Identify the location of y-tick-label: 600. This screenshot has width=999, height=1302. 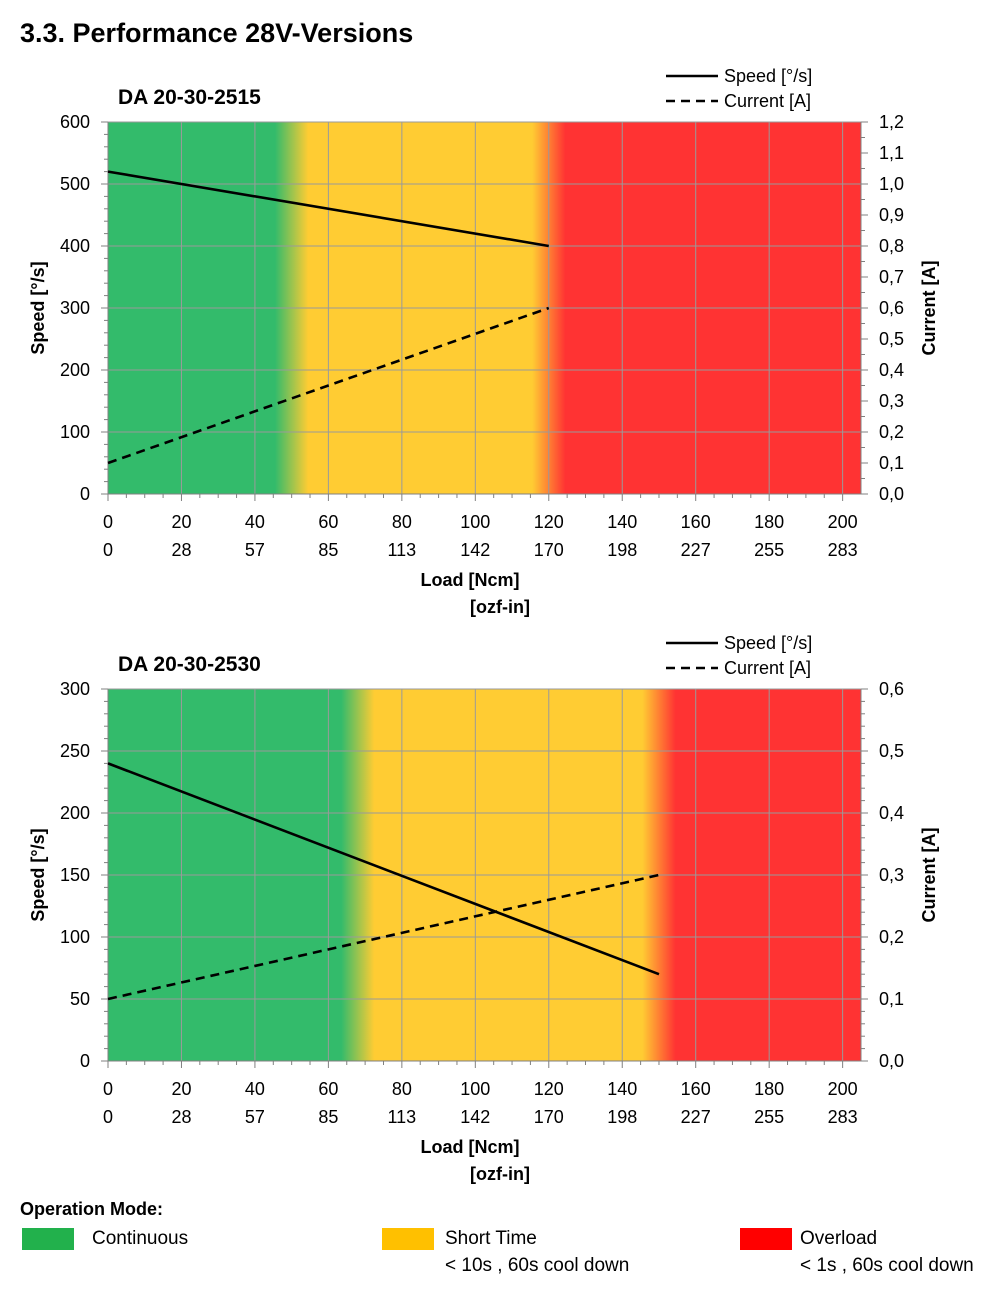
(75, 122).